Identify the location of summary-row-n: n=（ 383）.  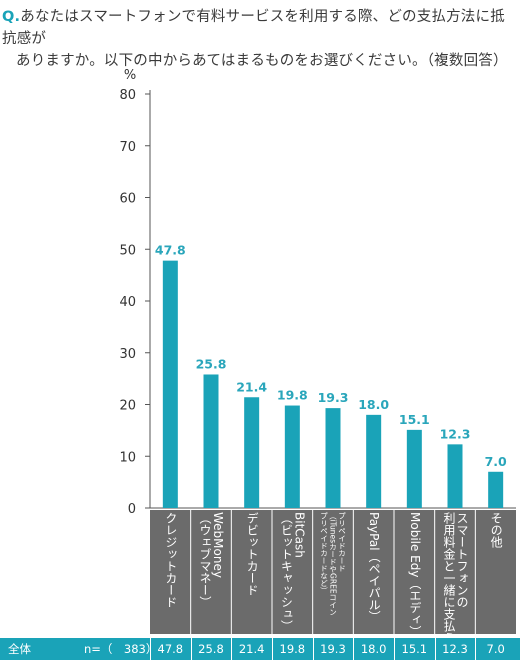
(121, 649).